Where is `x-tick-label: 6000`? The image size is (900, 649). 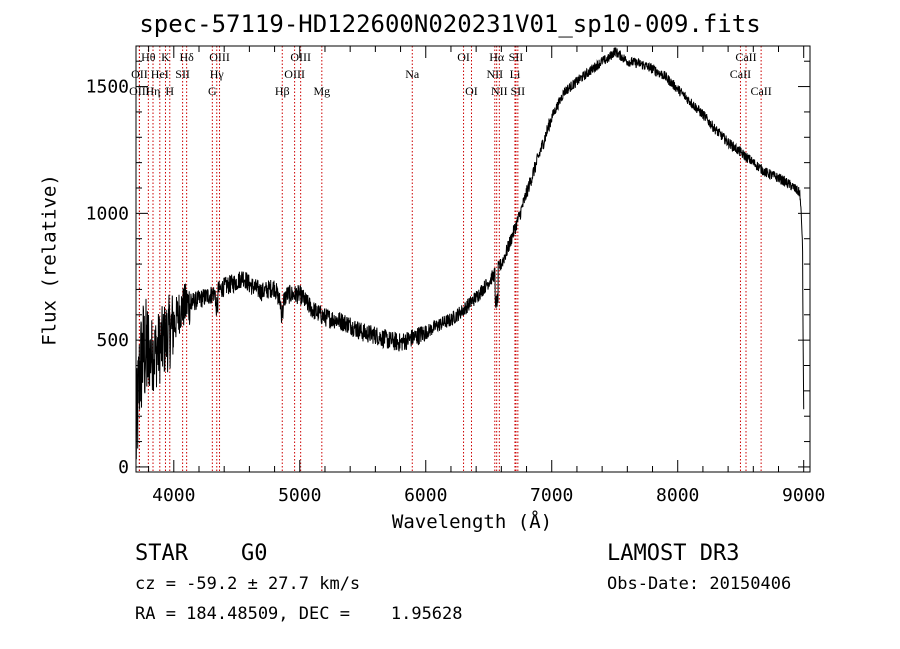 x-tick-label: 6000 is located at coordinates (425, 495).